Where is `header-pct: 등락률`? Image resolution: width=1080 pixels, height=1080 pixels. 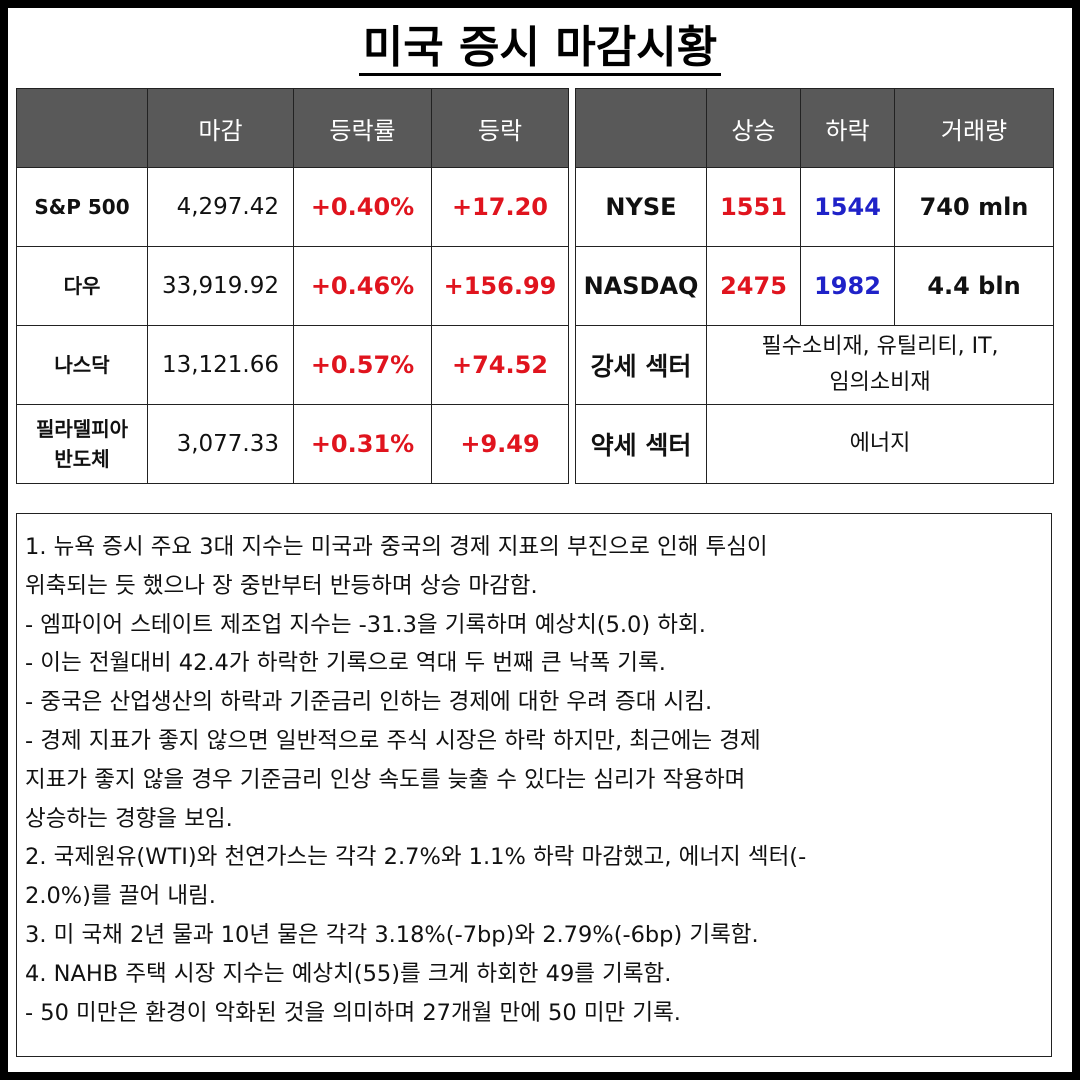
header-pct: 등락률 is located at coordinates (362, 128).